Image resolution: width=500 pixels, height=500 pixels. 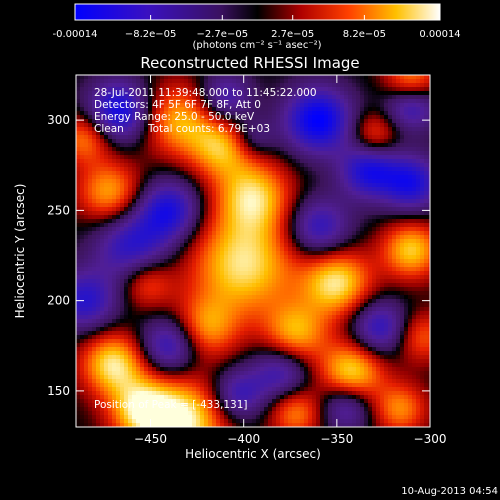 I want to click on colorbar-tick-label: −2.7e−05, so click(x=223, y=34).